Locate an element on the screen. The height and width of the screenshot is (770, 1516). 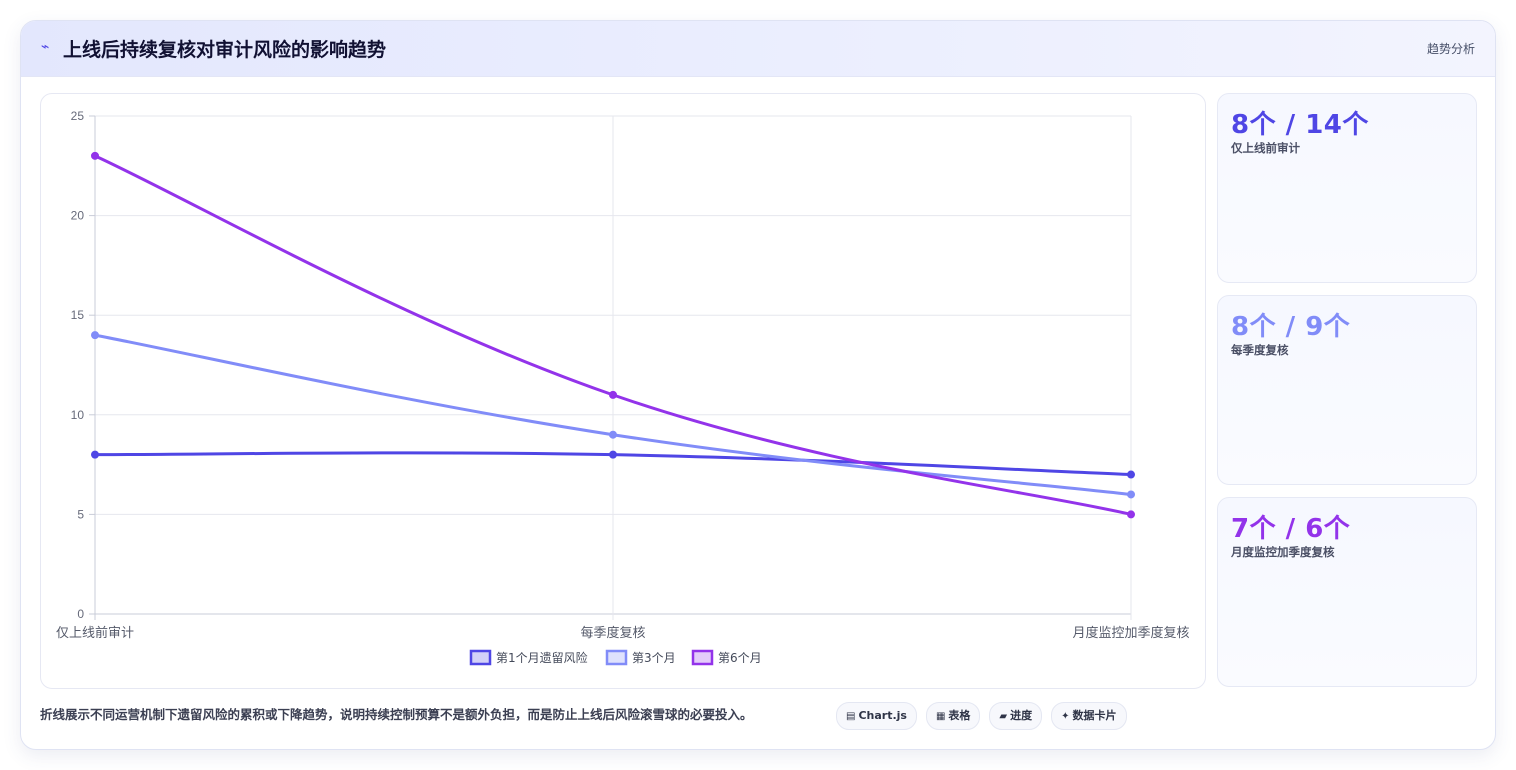
stat-card-pre-launch: 8个 / 14个 仅上线前审计 is located at coordinates (1347, 188).